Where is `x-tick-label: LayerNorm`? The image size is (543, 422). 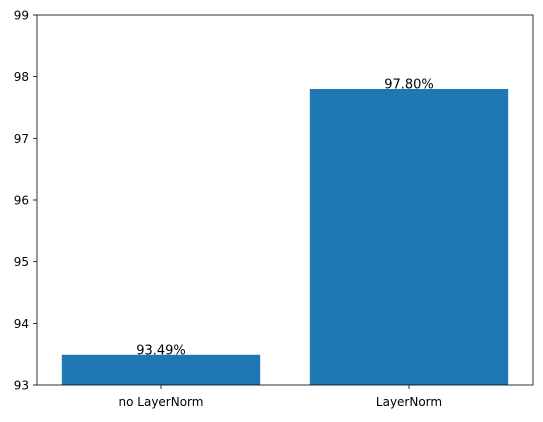
x-tick-label: LayerNorm is located at coordinates (409, 402).